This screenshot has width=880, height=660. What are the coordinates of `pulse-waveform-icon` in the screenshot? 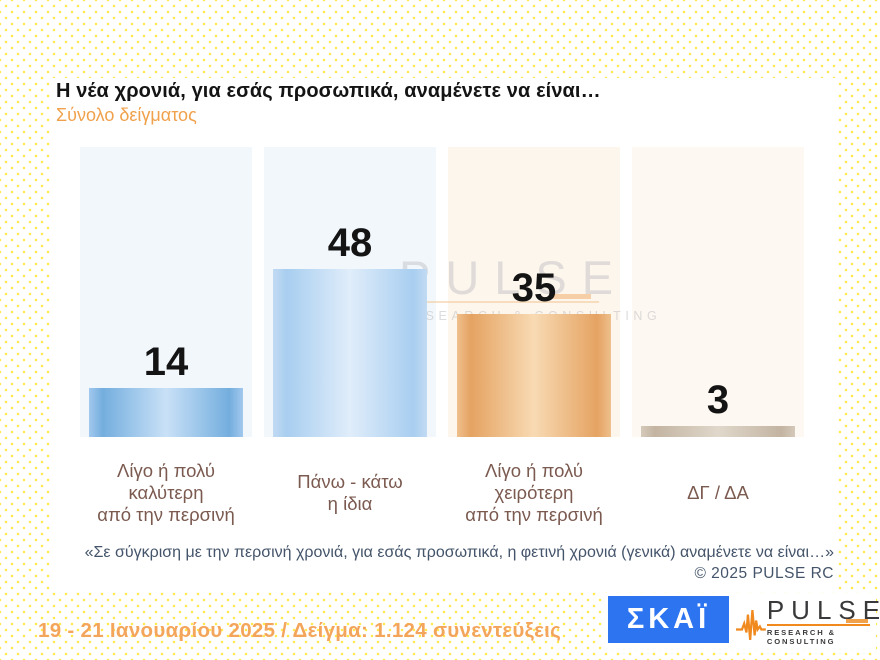 It's located at (751, 625).